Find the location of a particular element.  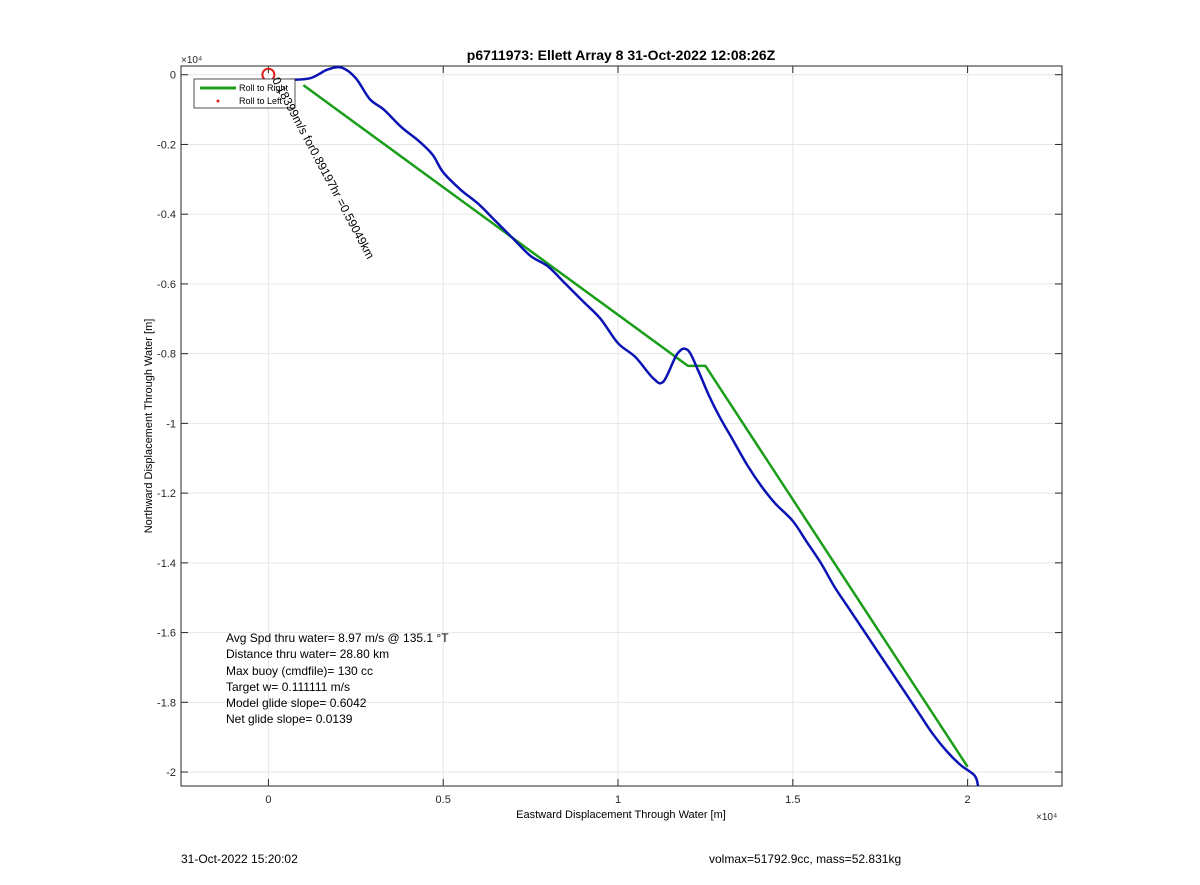

legend-label-roll-left: Roll to Left is located at coordinates (261, 101).